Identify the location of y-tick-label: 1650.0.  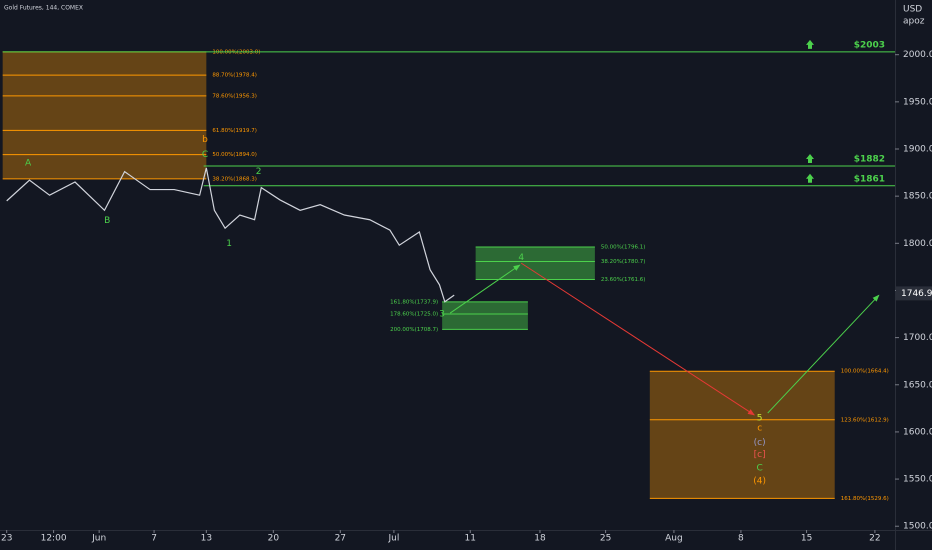
(917, 385).